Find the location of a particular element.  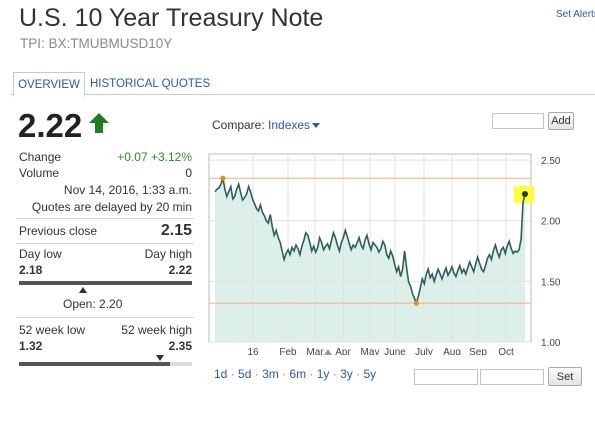

day-low-label: Day low is located at coordinates (40, 254).